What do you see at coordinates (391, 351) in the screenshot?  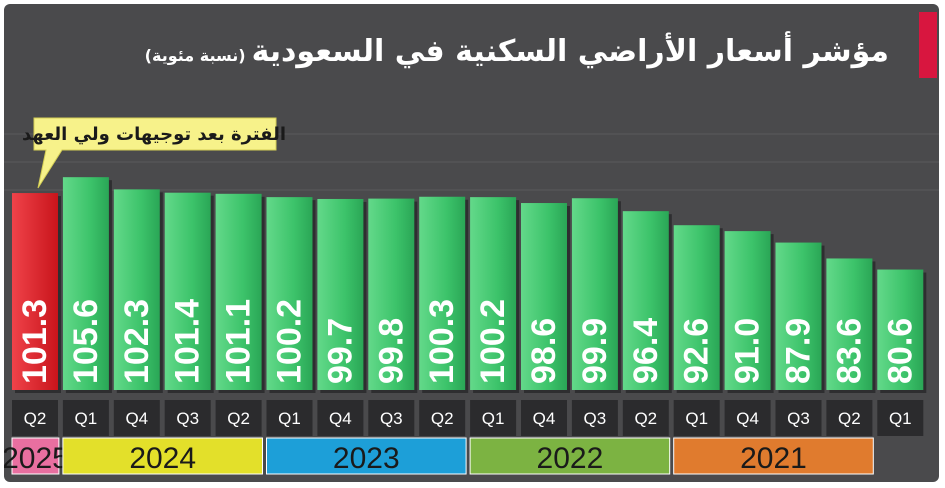 I see `bar-value-label: 99.8` at bounding box center [391, 351].